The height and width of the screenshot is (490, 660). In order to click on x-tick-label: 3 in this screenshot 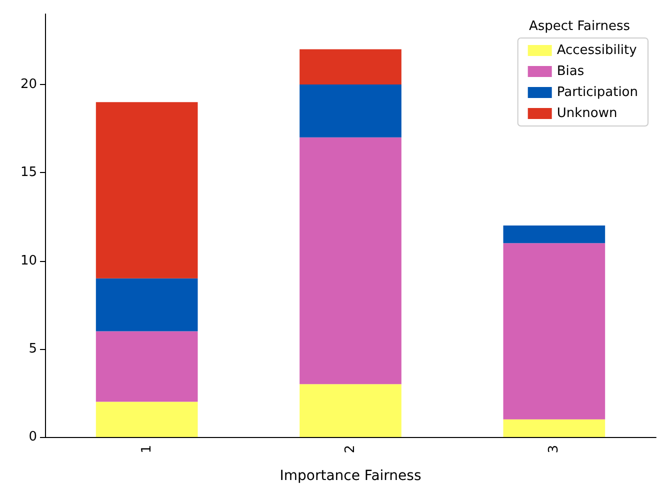, I will do `click(554, 449)`.